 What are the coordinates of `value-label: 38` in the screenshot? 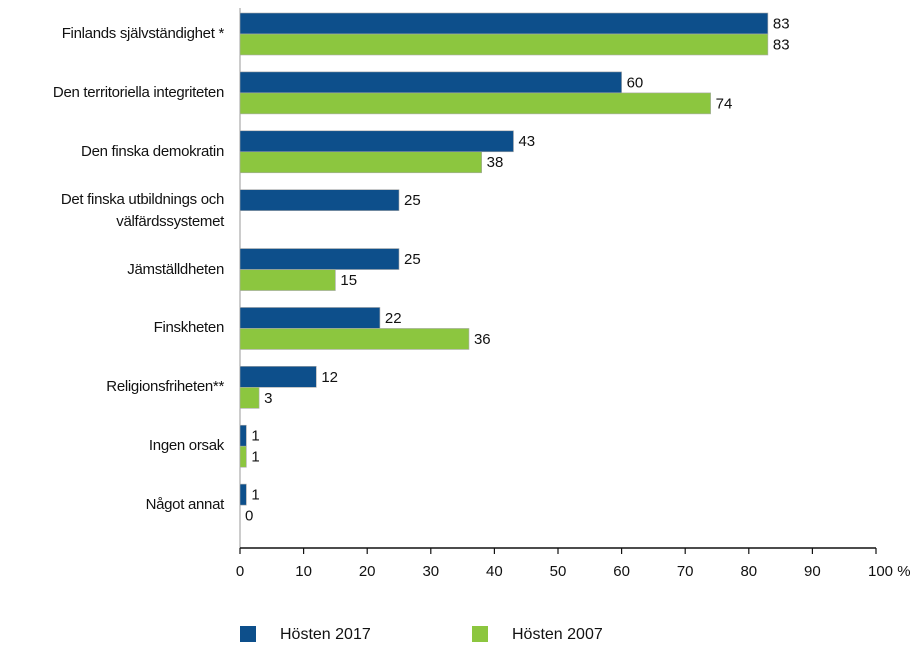 It's located at (495, 162).